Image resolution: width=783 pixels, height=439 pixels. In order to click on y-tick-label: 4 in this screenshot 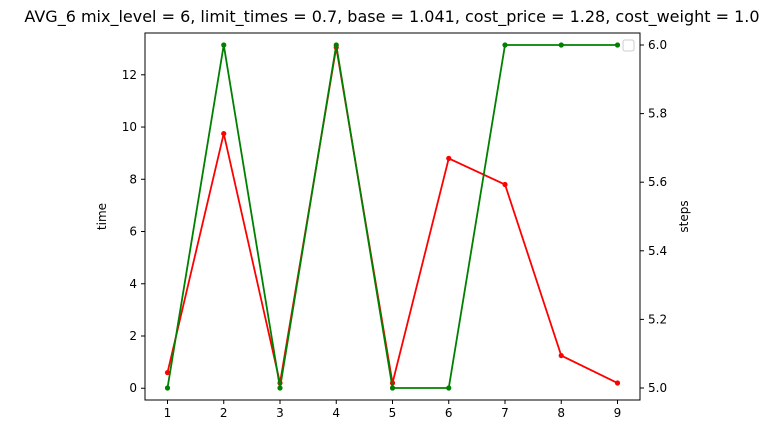, I will do `click(133, 284)`.